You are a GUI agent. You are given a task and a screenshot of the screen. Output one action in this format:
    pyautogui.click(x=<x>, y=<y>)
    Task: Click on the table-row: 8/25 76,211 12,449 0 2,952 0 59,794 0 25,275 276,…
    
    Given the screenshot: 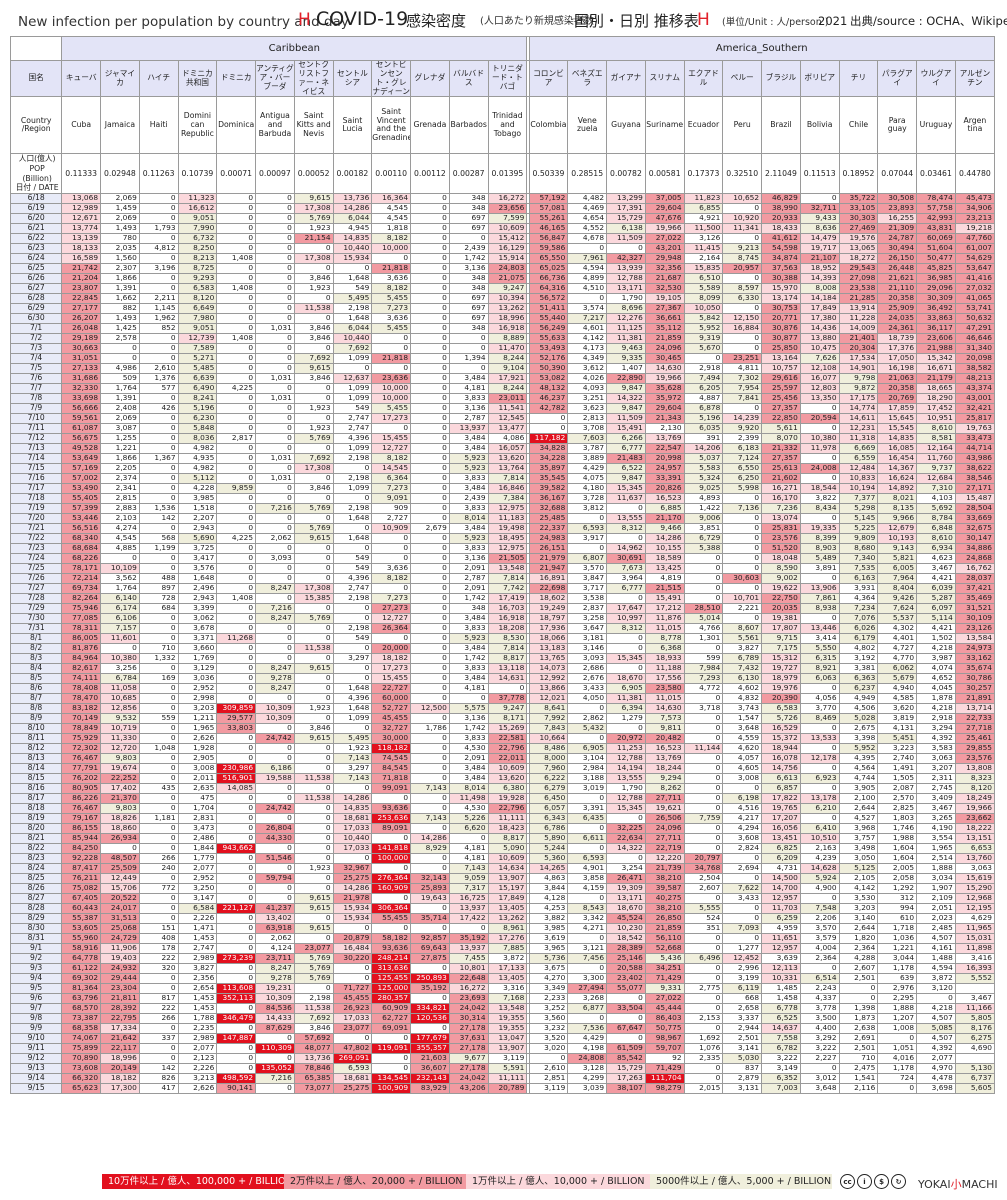 What is the action you would take?
    pyautogui.click(x=502, y=878)
    